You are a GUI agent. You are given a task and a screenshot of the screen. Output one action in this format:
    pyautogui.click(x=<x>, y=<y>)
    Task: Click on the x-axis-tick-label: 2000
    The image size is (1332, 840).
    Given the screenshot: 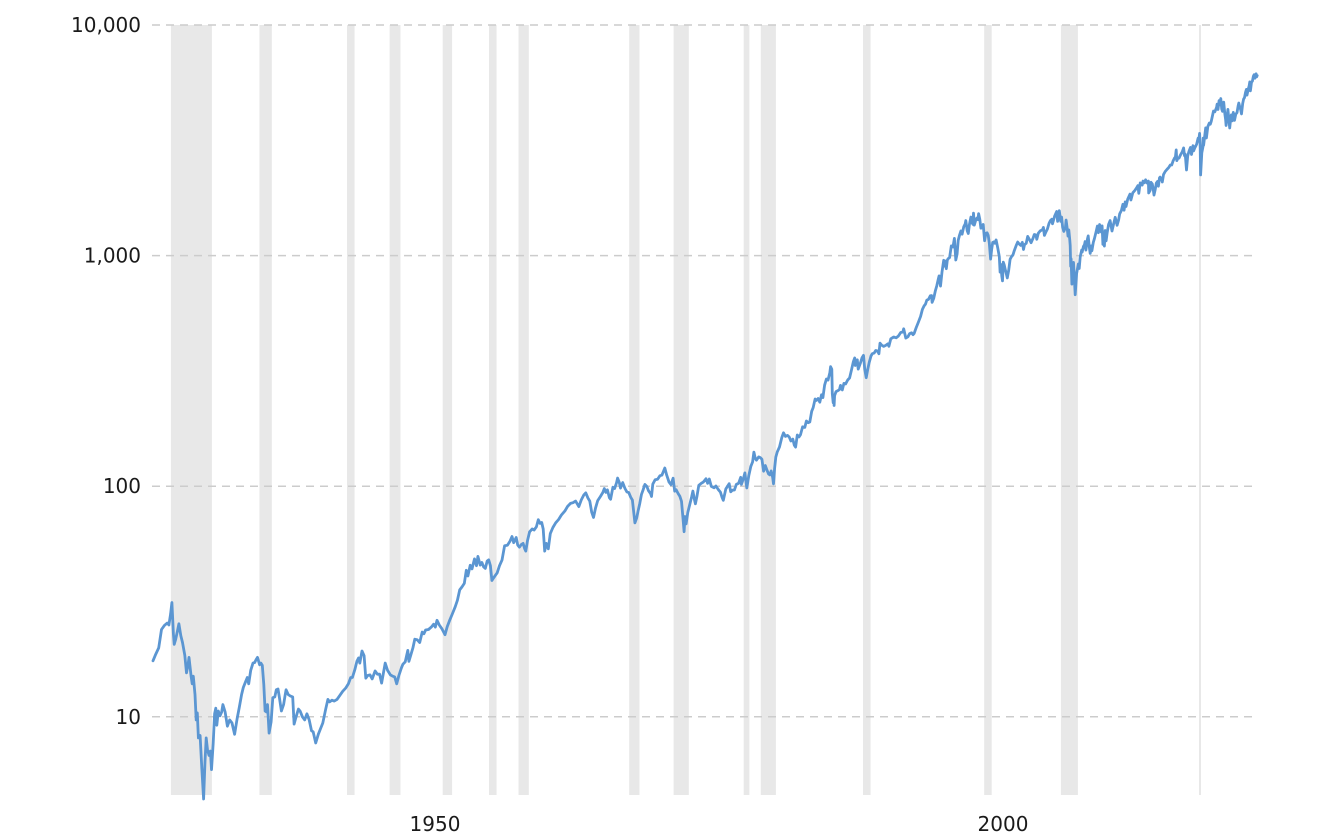 What is the action you would take?
    pyautogui.click(x=1003, y=824)
    